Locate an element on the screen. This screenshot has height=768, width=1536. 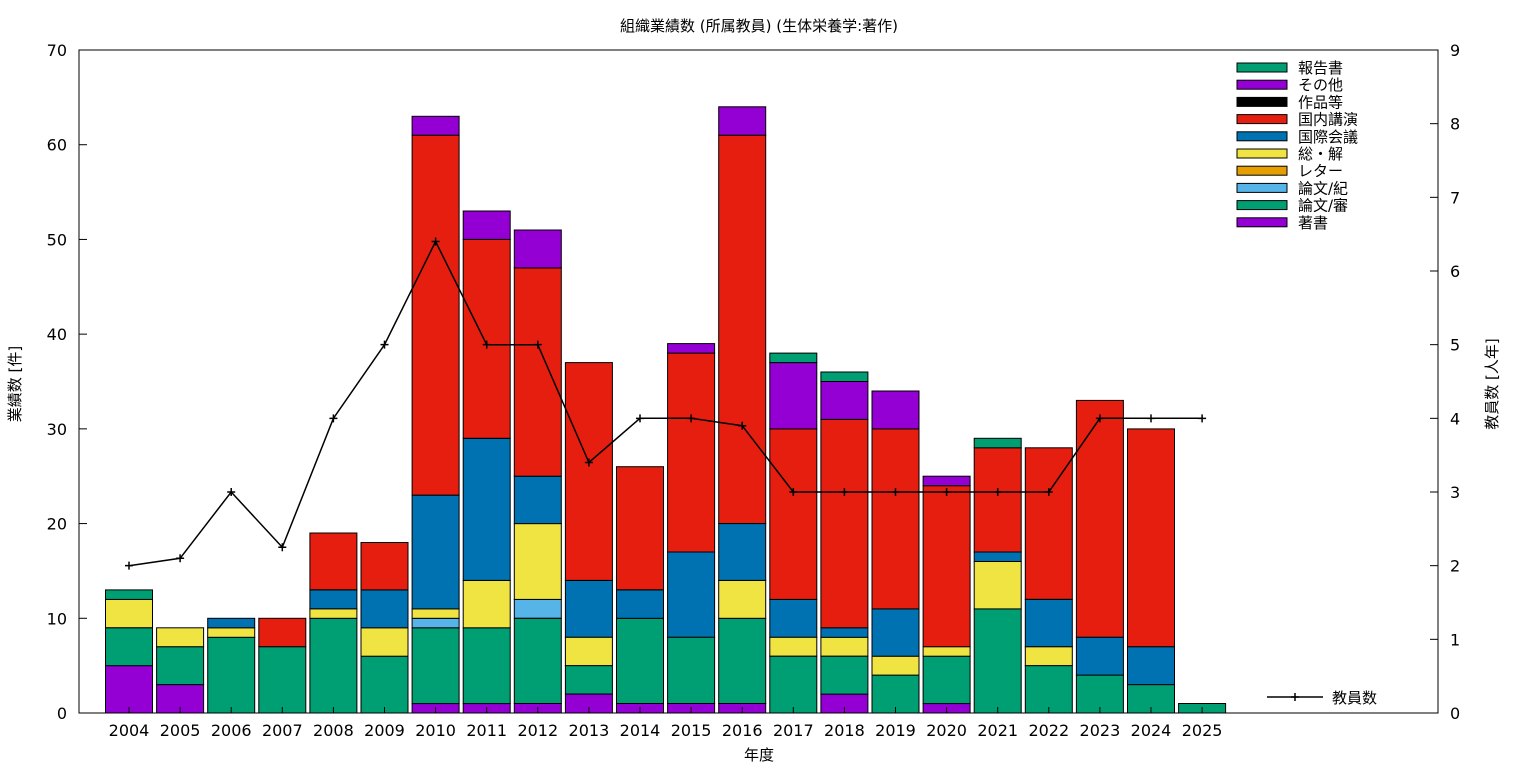
chart-title: 組織業績数 (所属教員) (生体栄養学:著作) is located at coordinates (759, 26).